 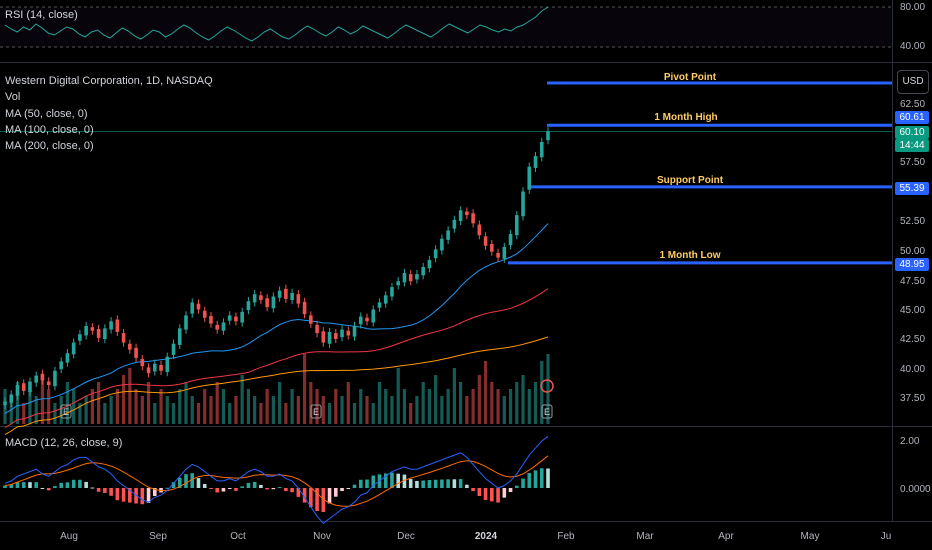 What do you see at coordinates (49, 130) in the screenshot?
I see `ma100-legend: MA (100, close, 0)` at bounding box center [49, 130].